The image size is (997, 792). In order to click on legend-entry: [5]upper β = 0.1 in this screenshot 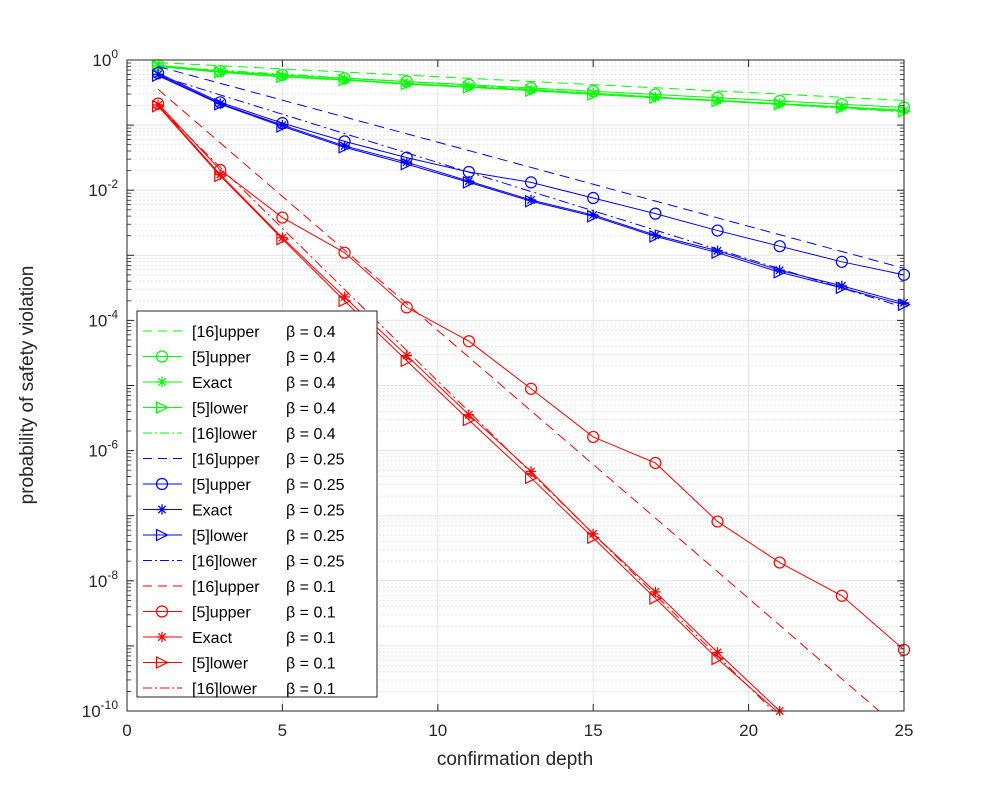, I will do `click(239, 613)`.